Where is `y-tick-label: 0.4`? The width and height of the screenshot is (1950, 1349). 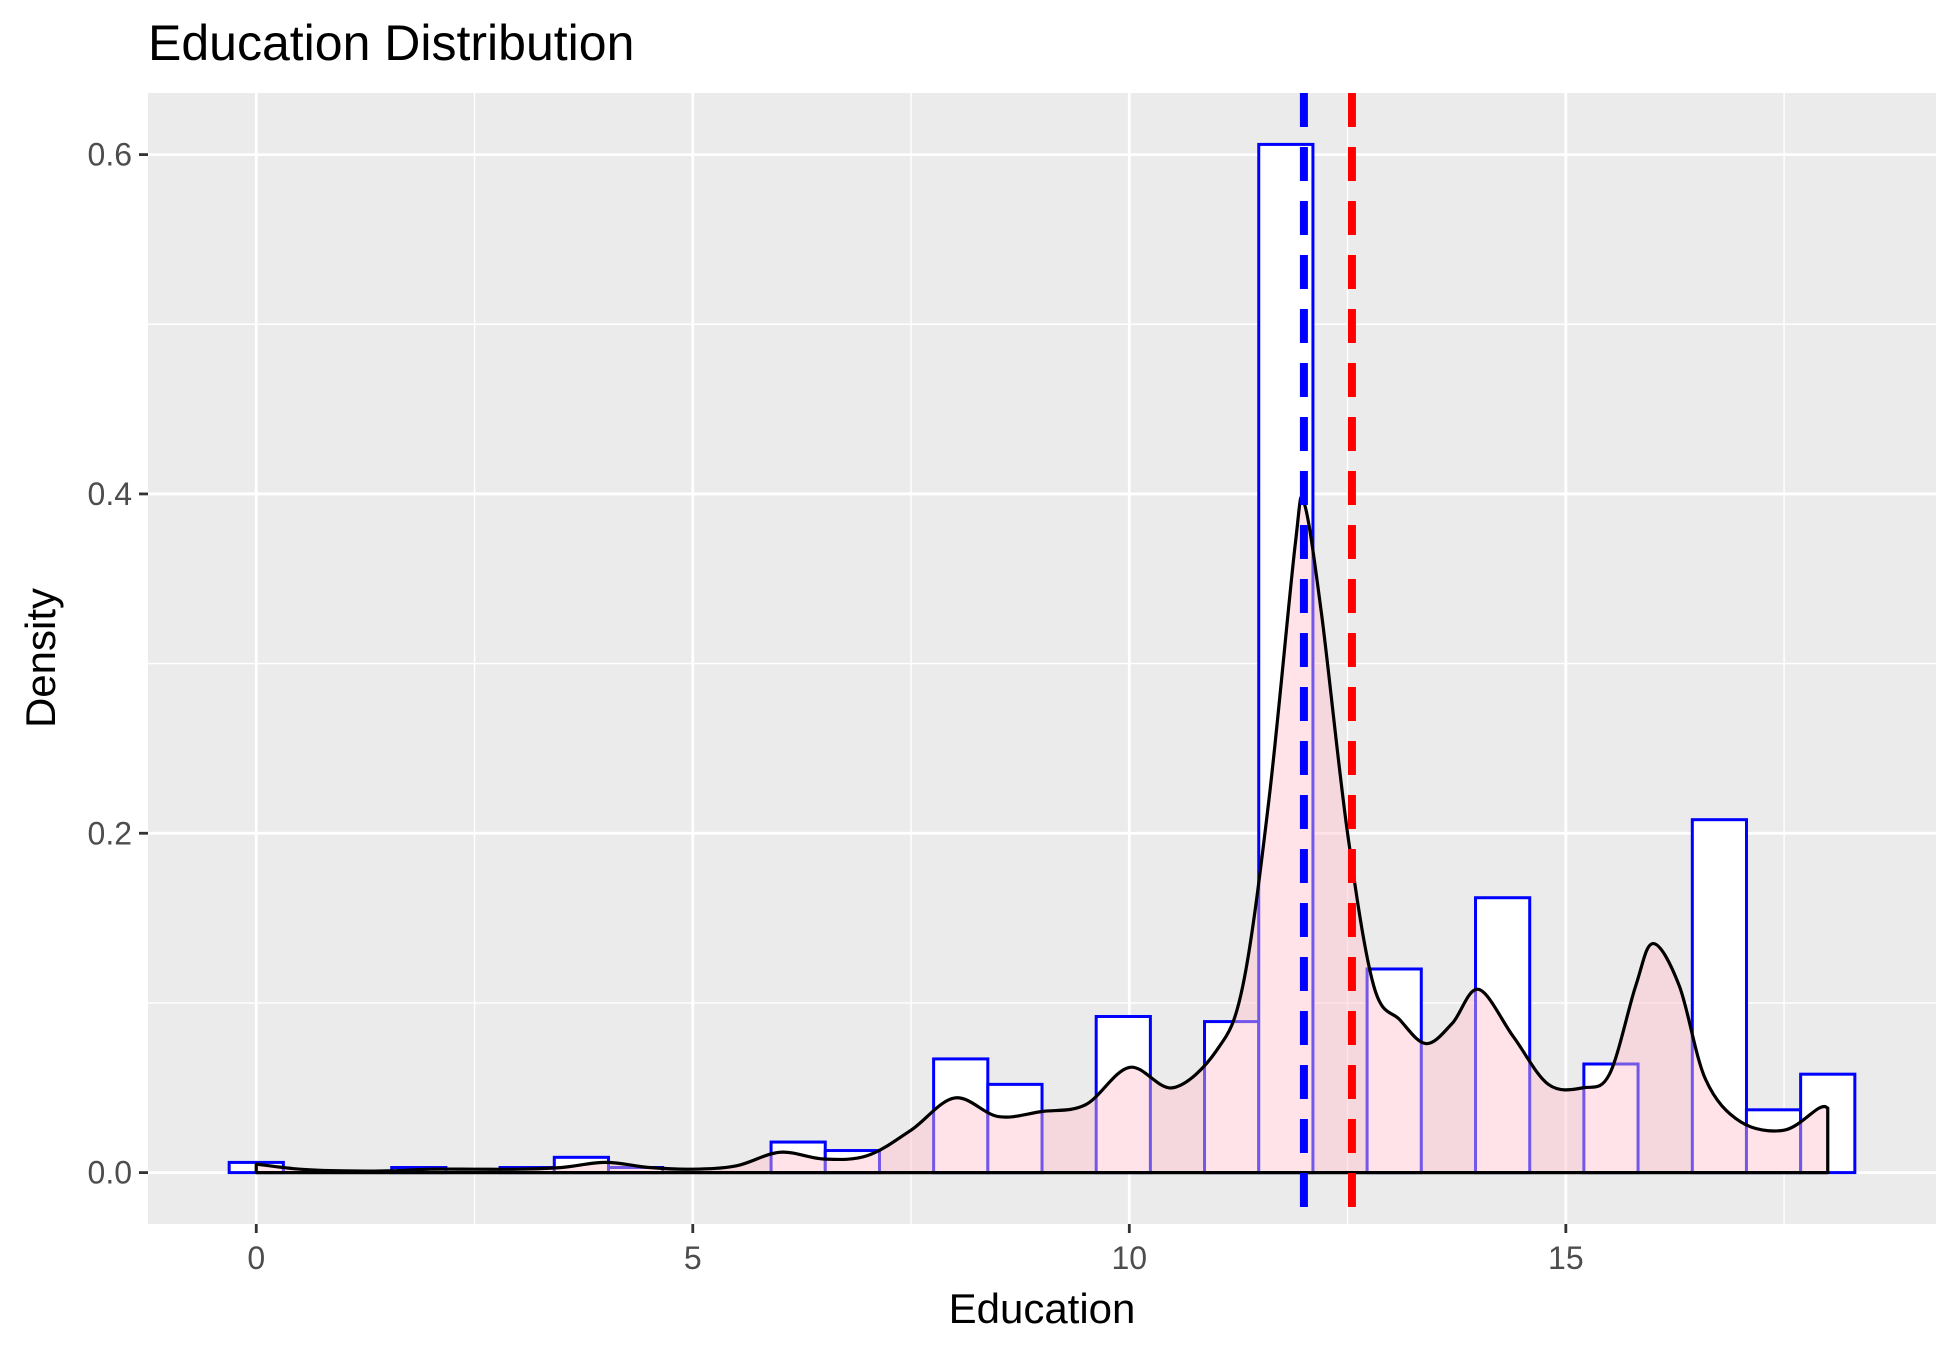 y-tick-label: 0.4 is located at coordinates (110, 494).